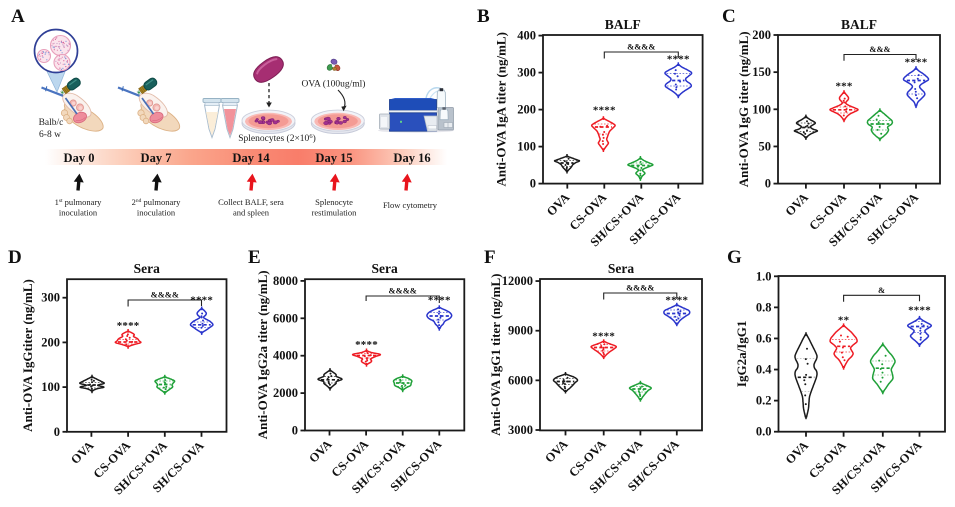 This screenshot has height=507, width=955. Describe the element at coordinates (483, 16) in the screenshot. I see `svg-text: B` at that location.